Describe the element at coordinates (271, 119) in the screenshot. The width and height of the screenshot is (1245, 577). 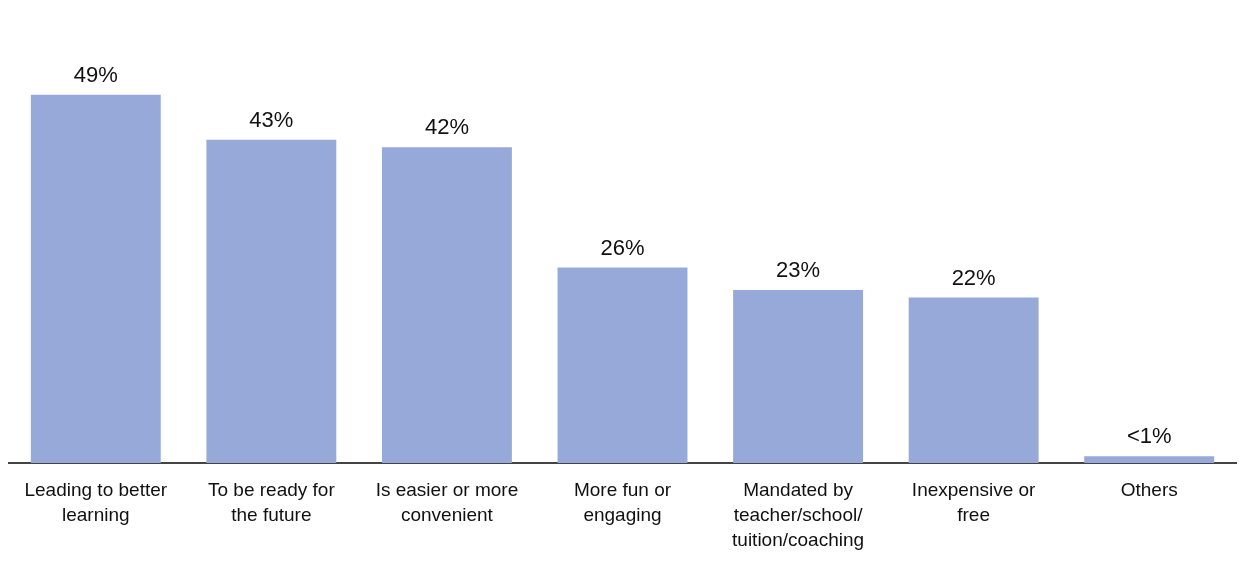
I see `data-label: 43%` at that location.